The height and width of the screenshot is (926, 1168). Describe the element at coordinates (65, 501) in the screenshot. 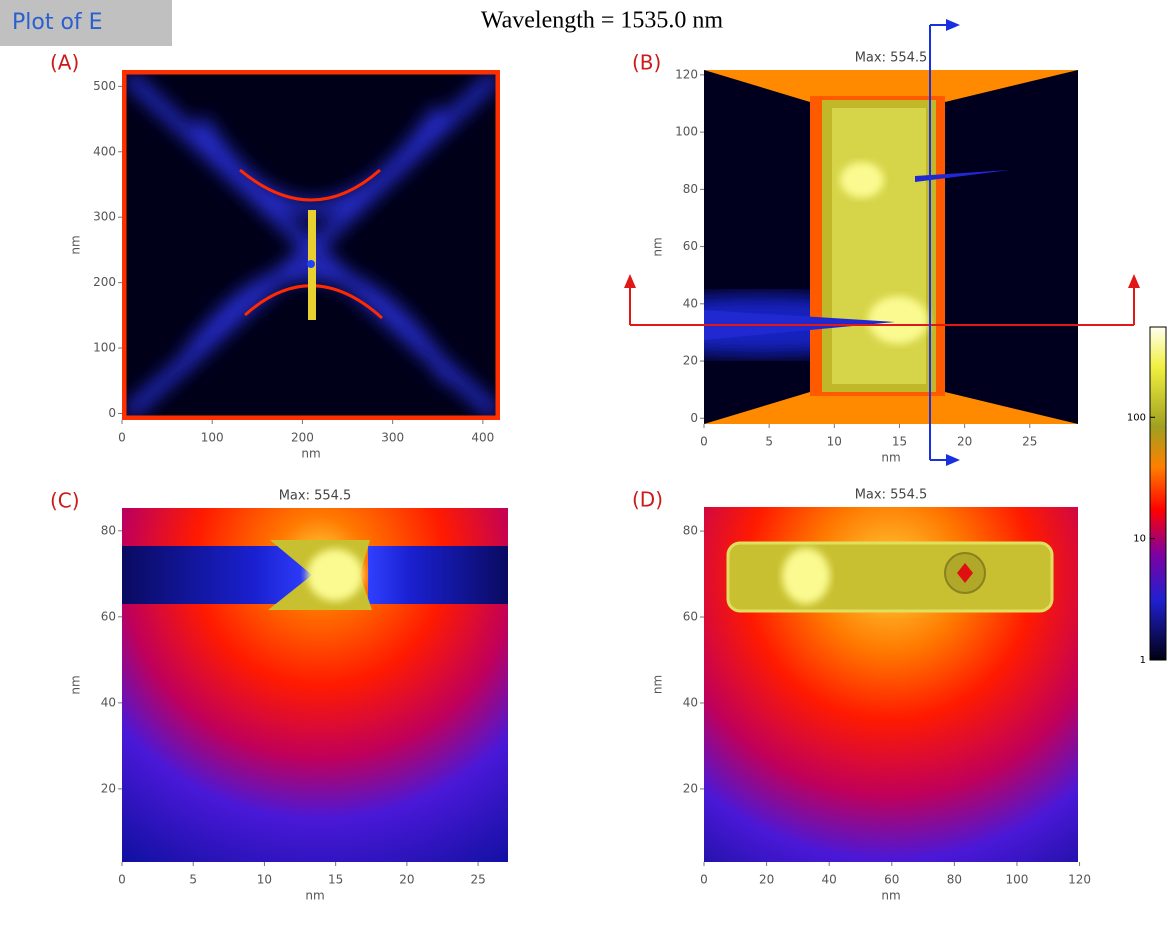

I see `panel-label: (C)` at that location.